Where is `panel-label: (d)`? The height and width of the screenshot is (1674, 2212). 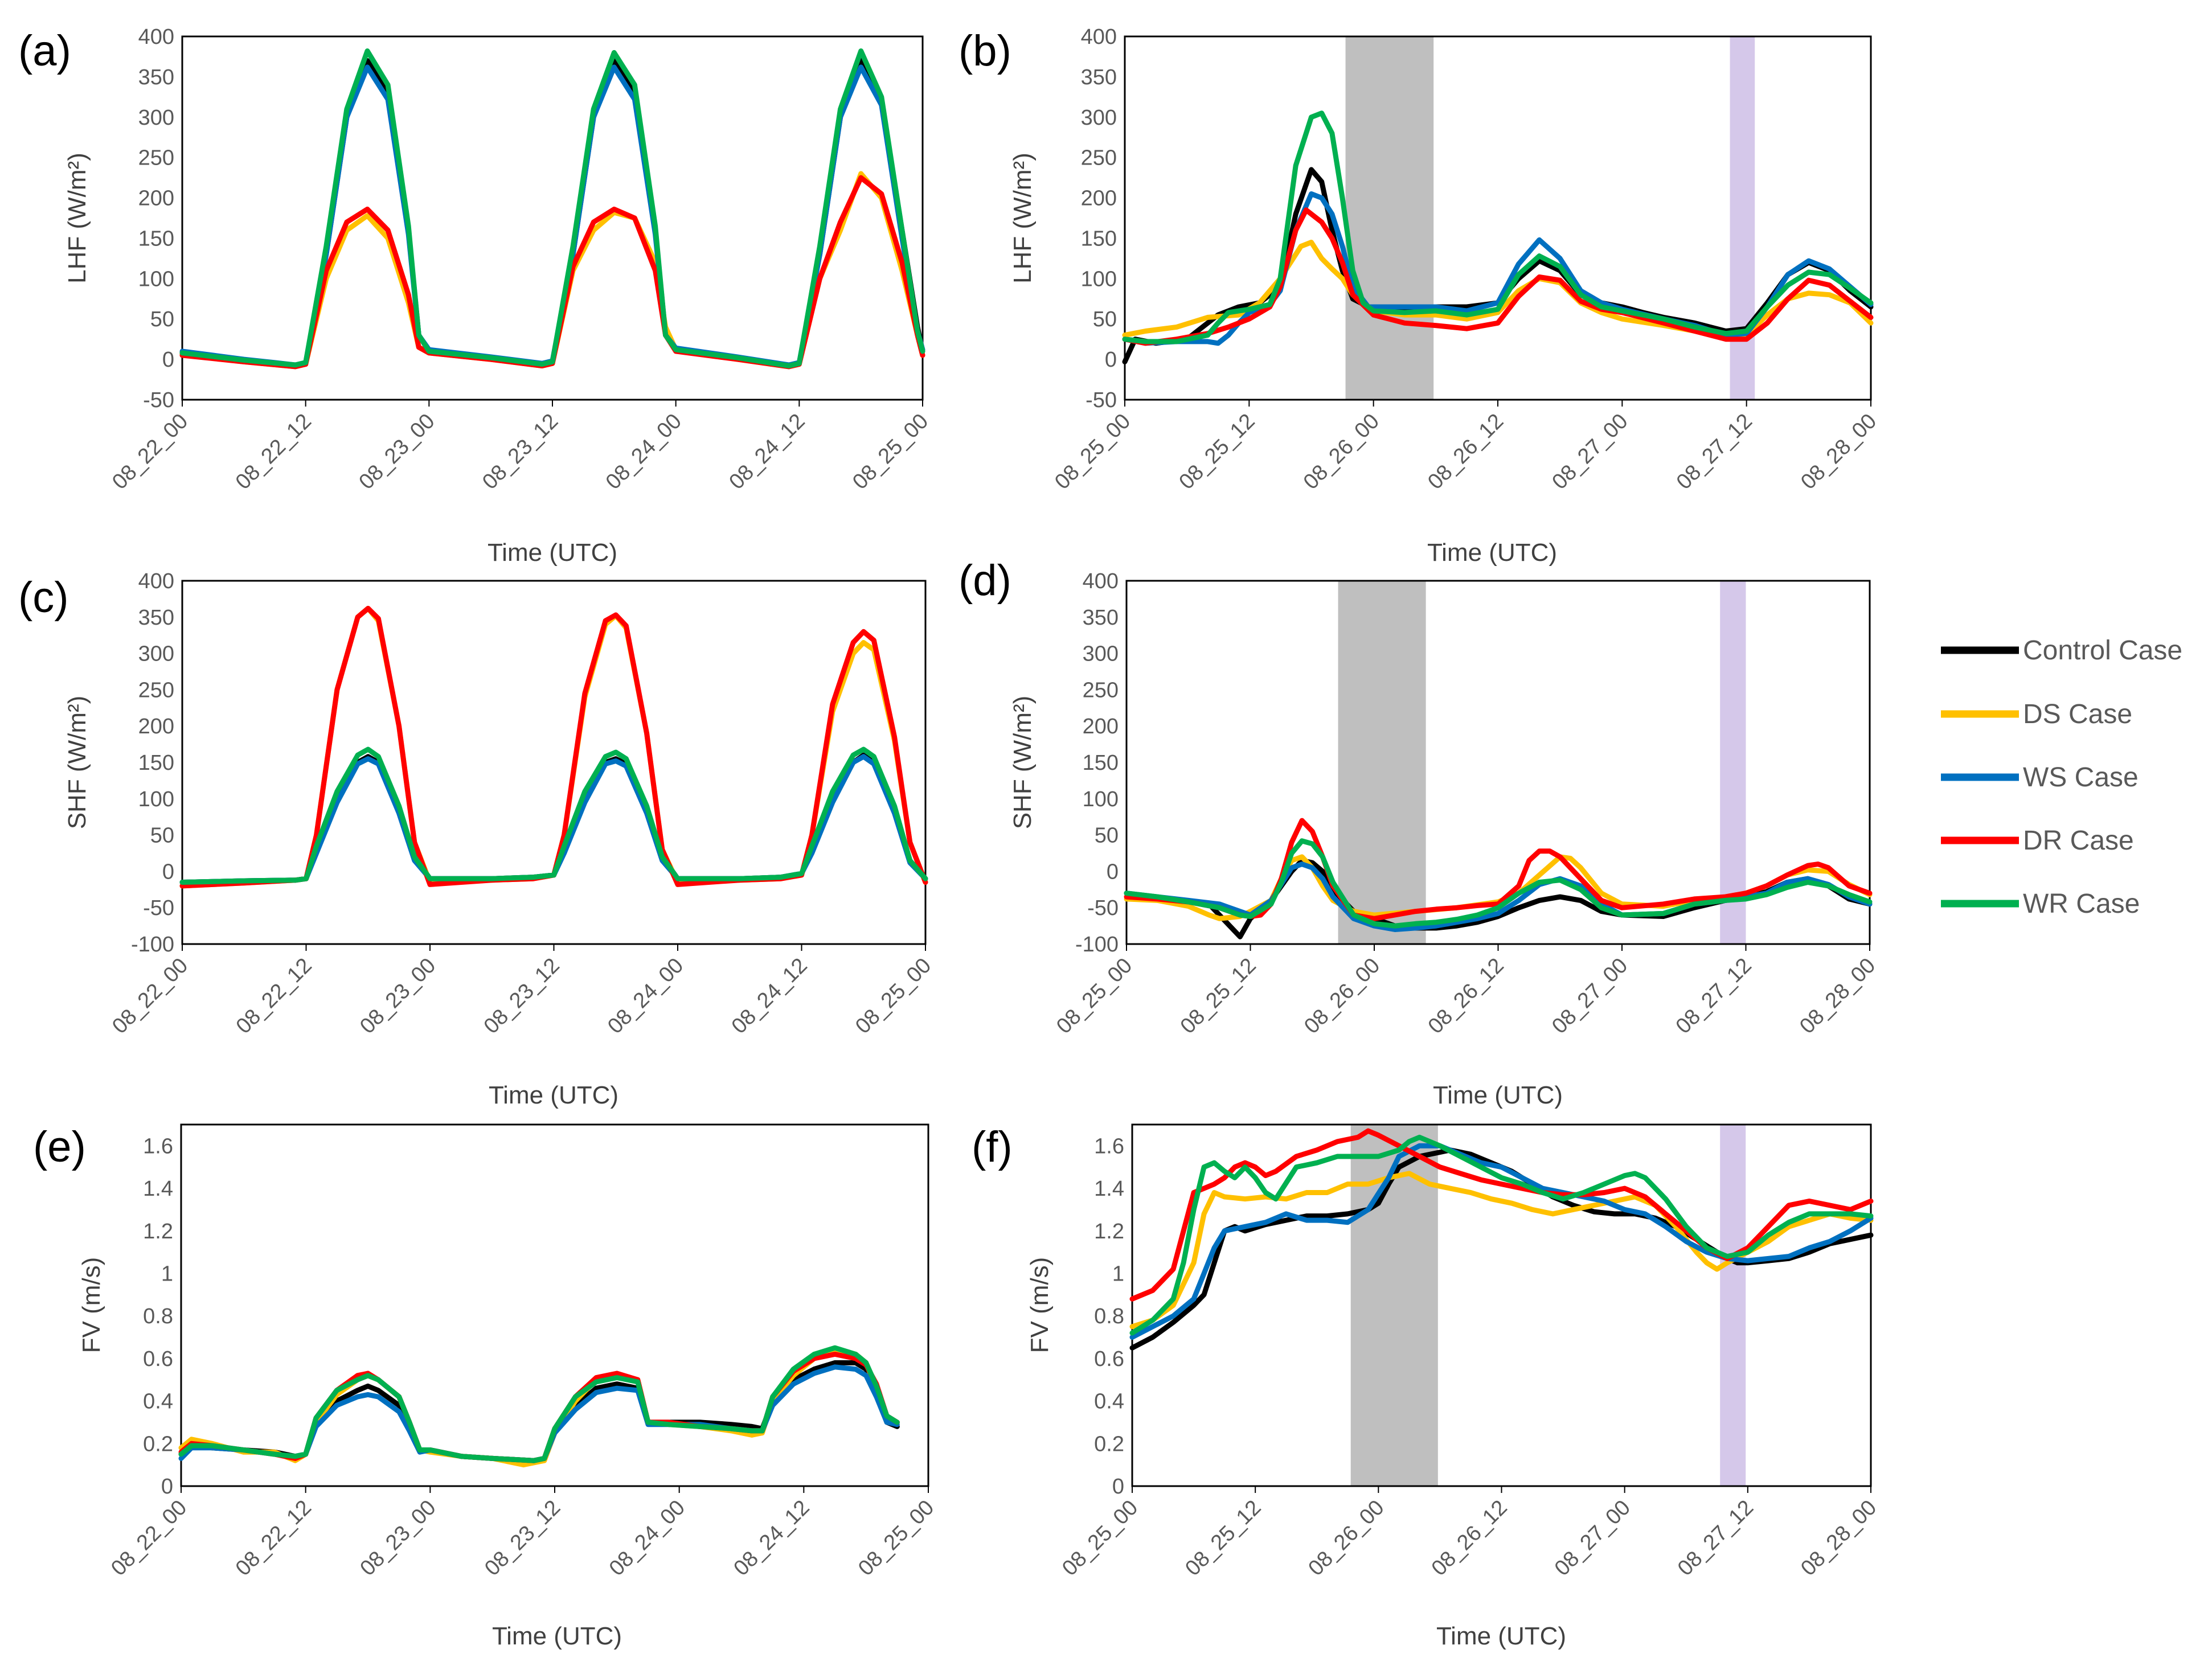 panel-label: (d) is located at coordinates (984, 580).